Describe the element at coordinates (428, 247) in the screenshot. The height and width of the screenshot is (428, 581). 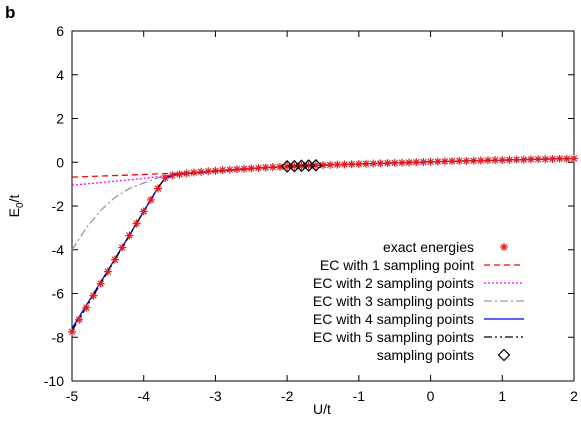
I see `legend-label: exact energies` at that location.